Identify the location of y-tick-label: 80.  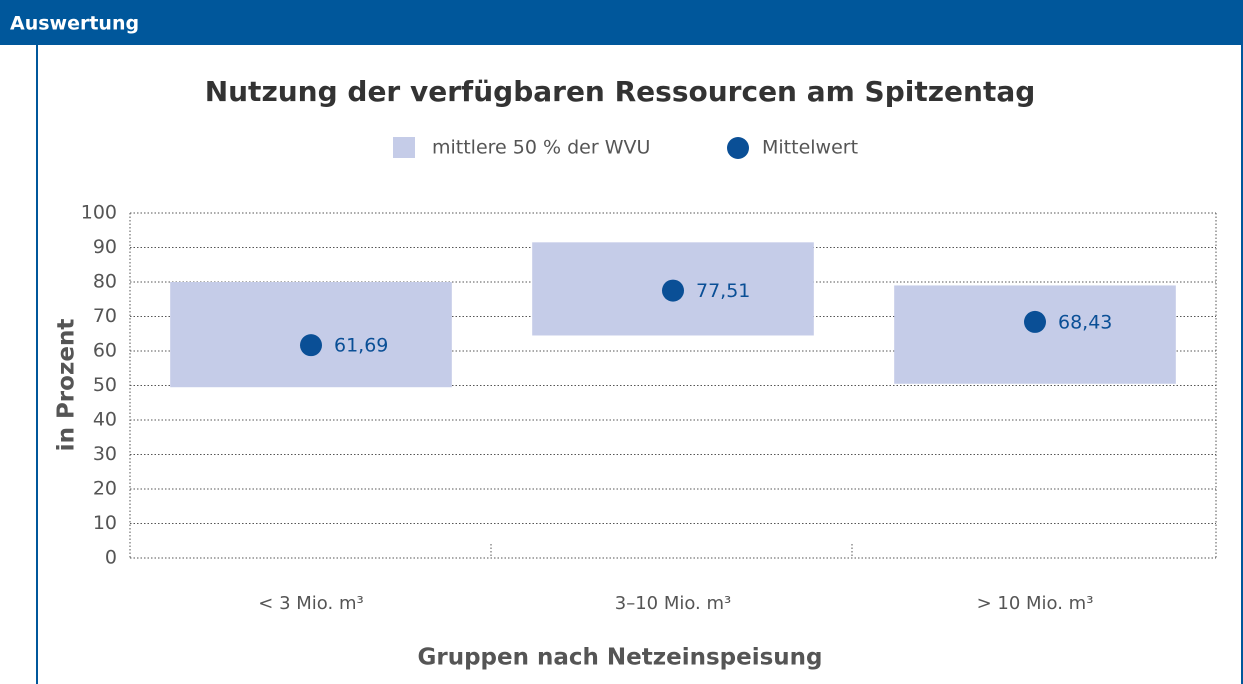
(105, 282).